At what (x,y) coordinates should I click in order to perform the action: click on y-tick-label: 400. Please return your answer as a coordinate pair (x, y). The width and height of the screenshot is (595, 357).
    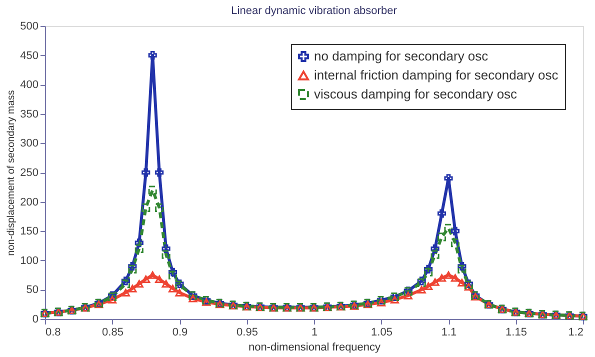
    Looking at the image, I should click on (29, 85).